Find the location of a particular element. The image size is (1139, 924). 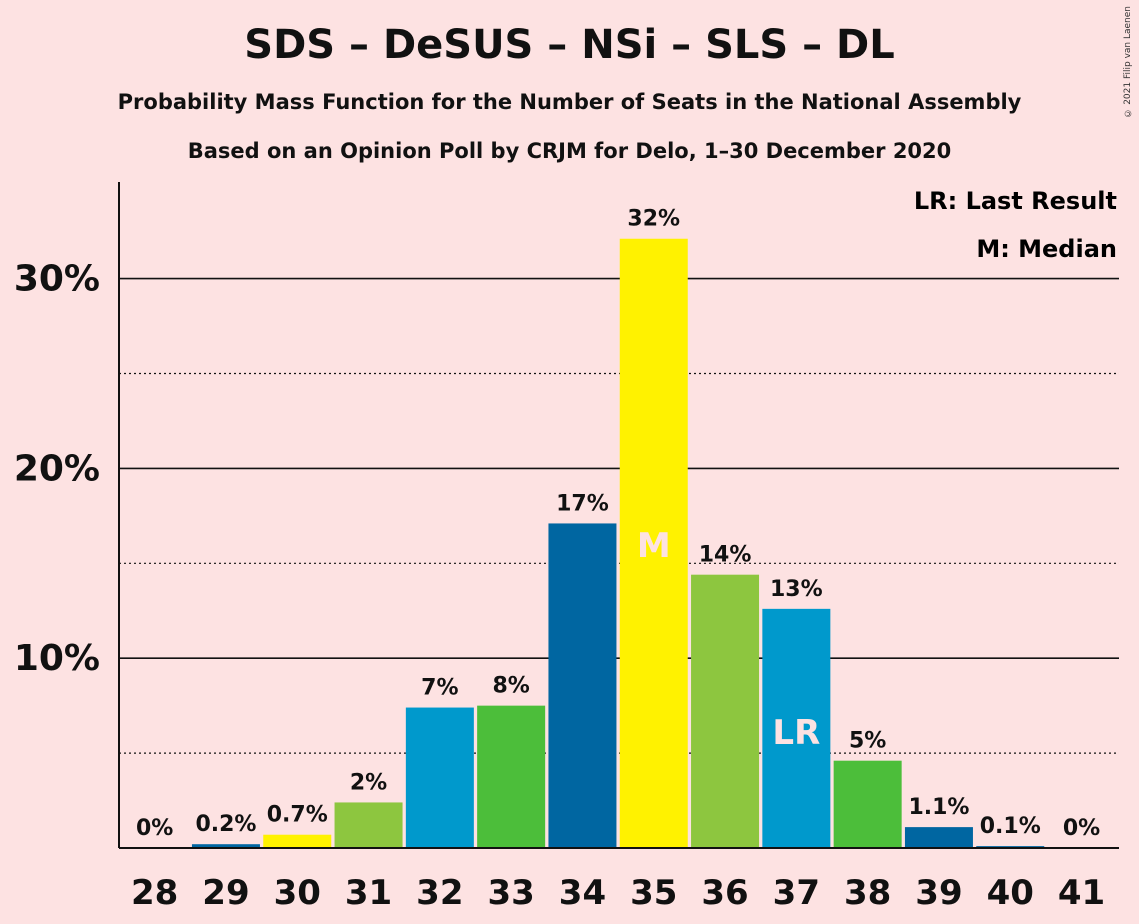

x-tick-label-29: 29 is located at coordinates (225, 893).